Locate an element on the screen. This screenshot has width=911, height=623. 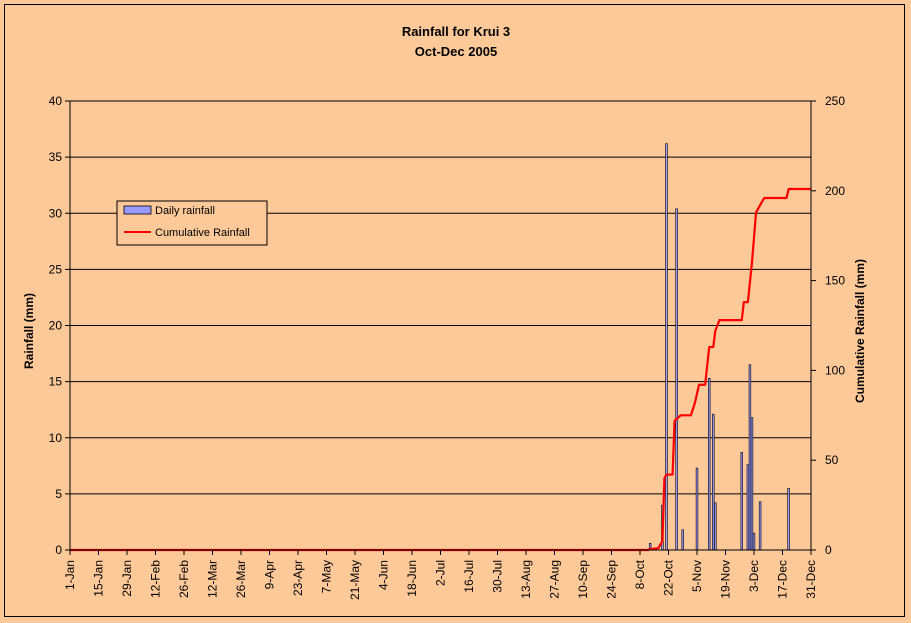
x-tick-label-21: 22-Oct is located at coordinates (669, 577).